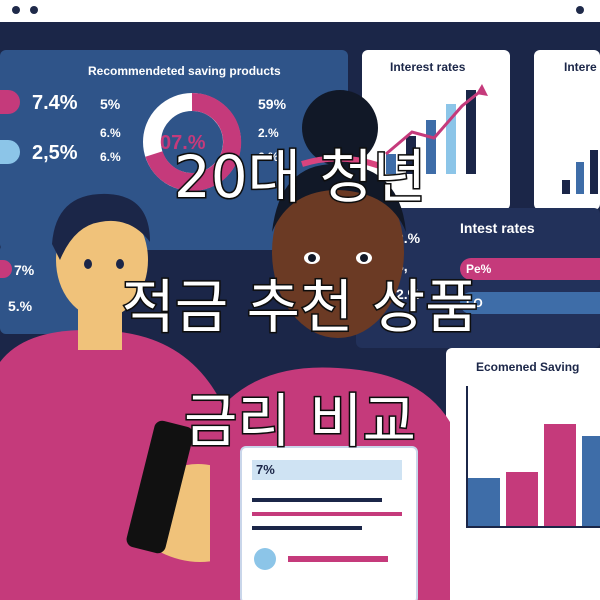  I want to click on trend-arrow-icon, so click(436, 120).